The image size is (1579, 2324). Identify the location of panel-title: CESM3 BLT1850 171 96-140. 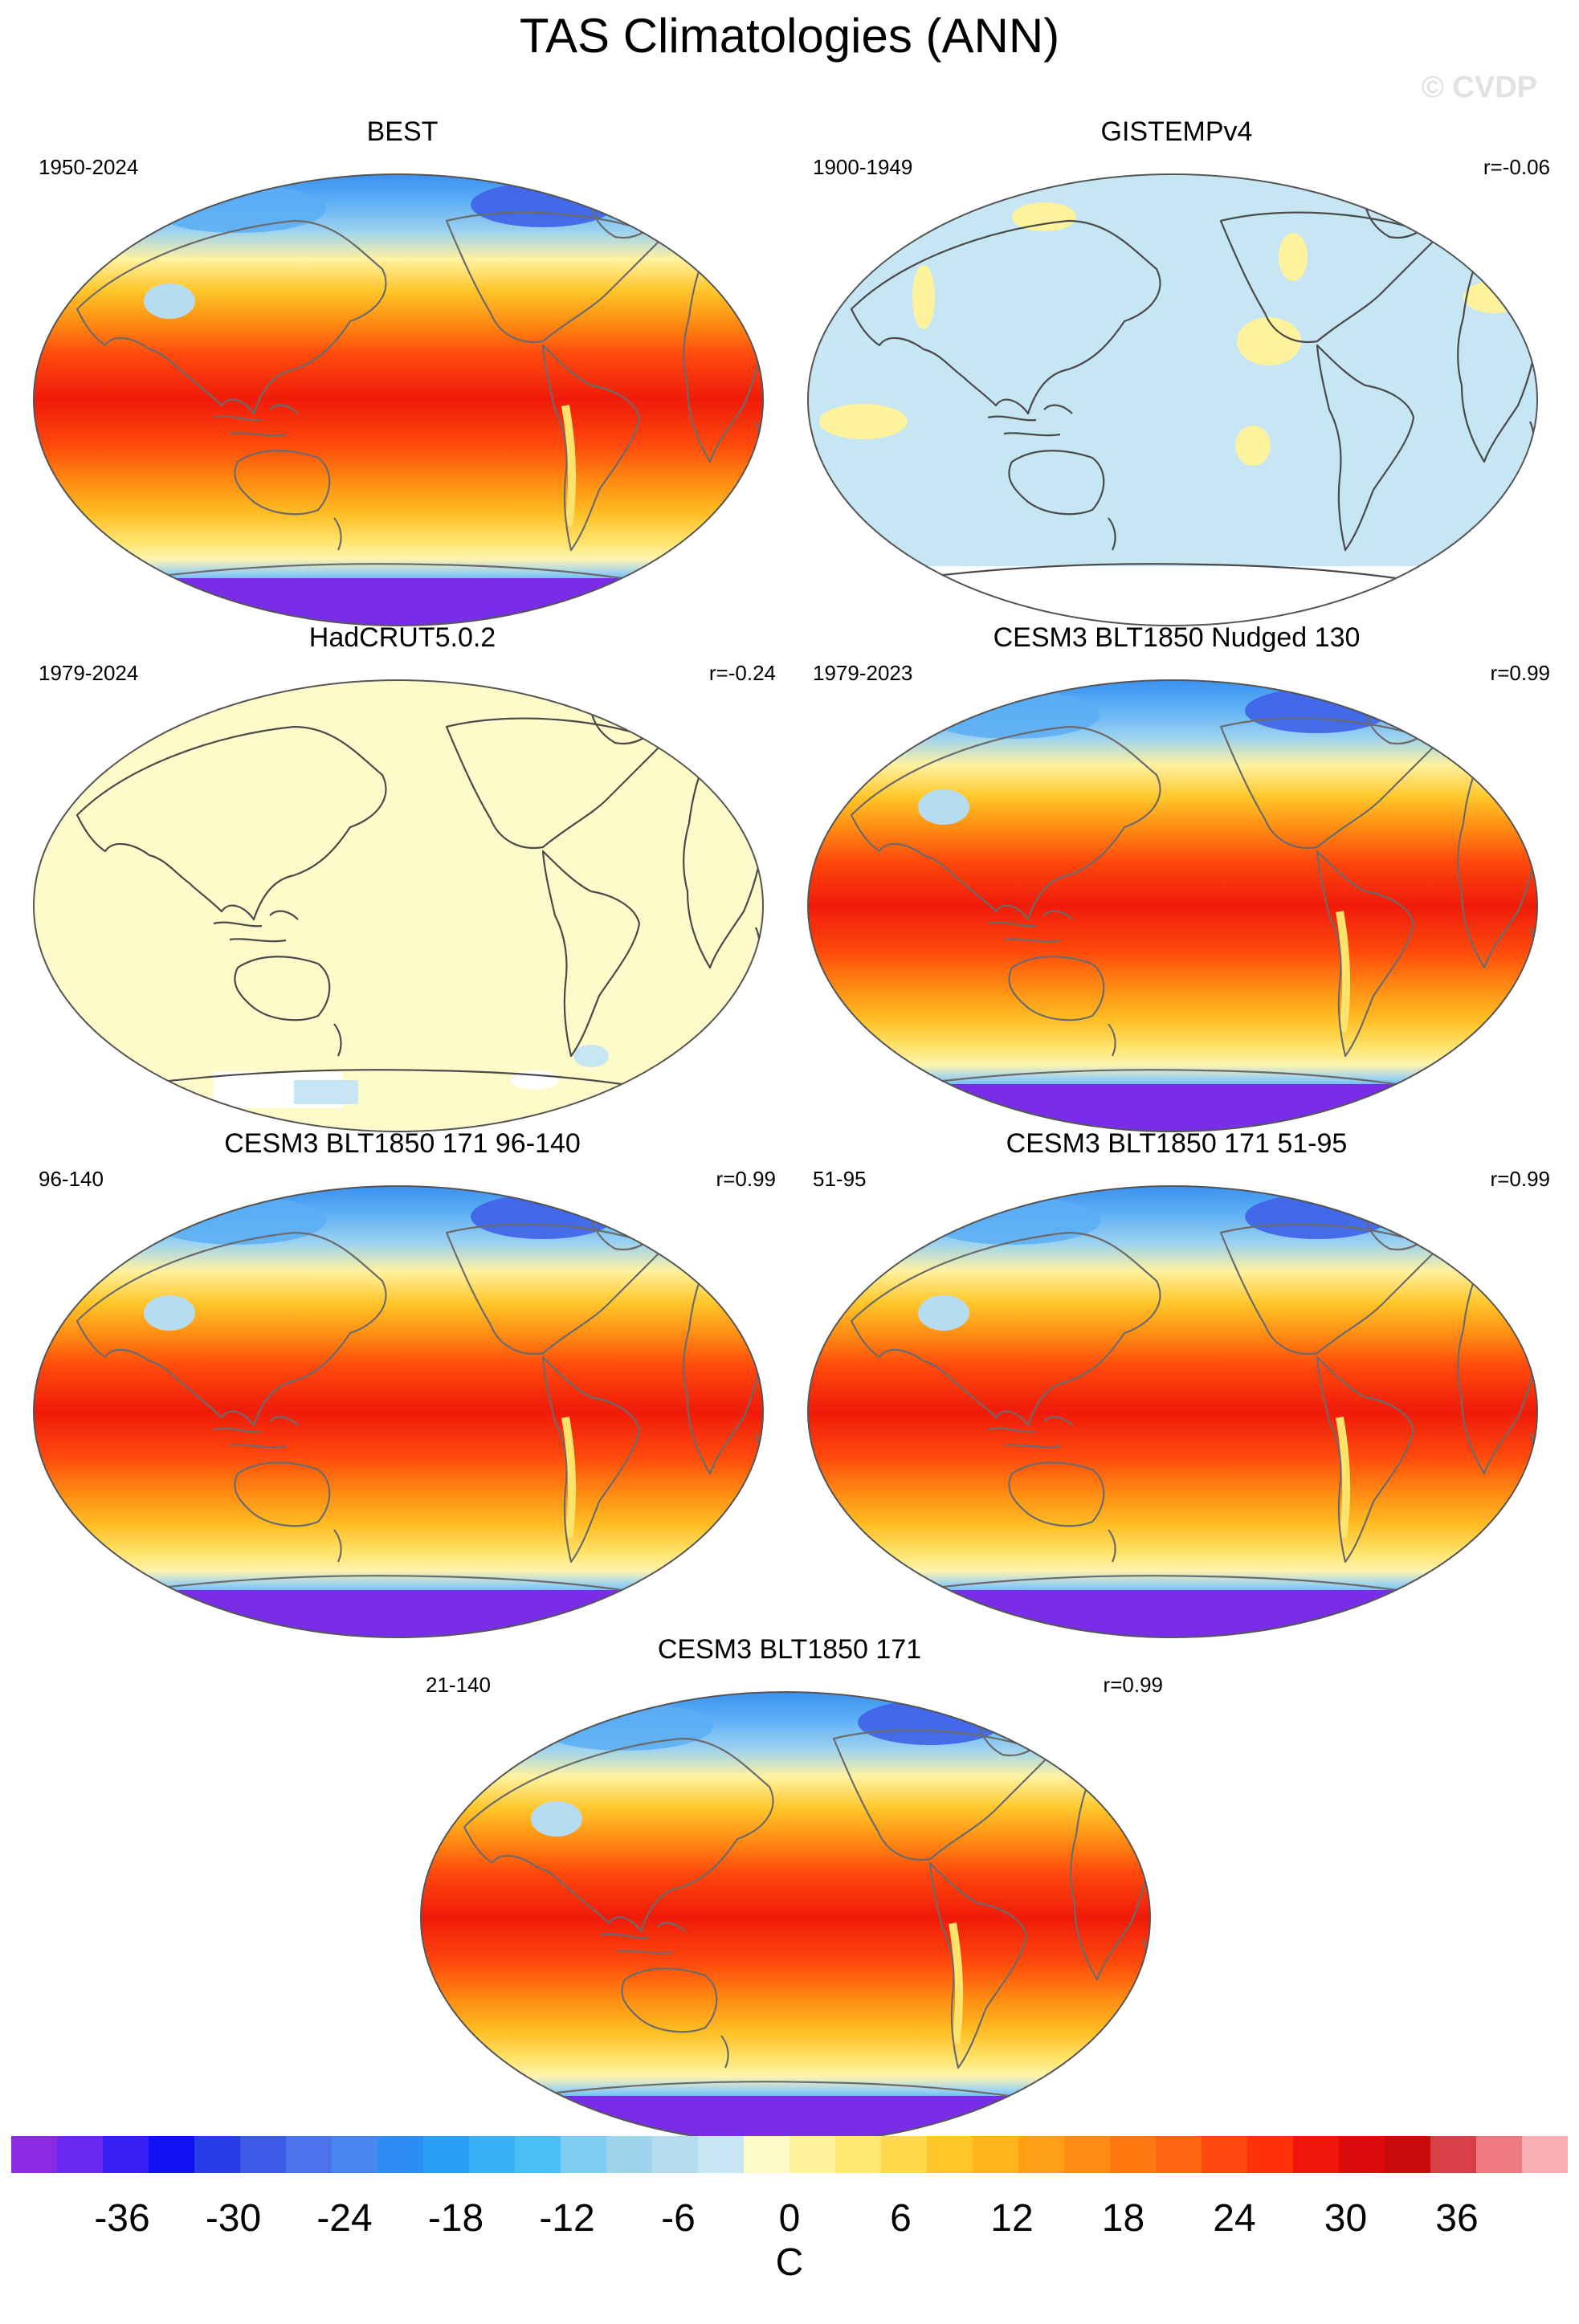
(402, 1144).